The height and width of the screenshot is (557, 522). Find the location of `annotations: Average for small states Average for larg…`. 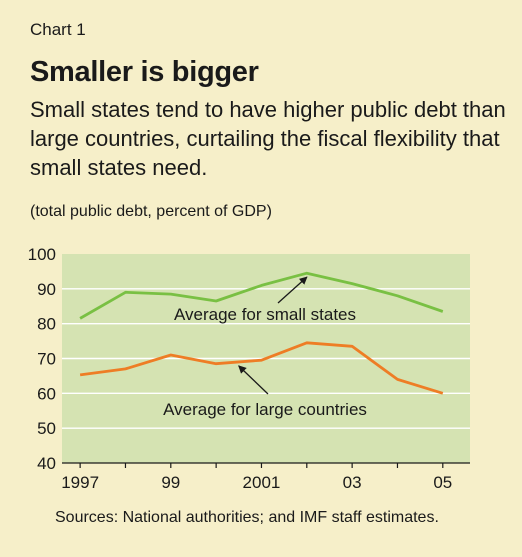

annotations: Average for small states Average for larg… is located at coordinates (265, 347).